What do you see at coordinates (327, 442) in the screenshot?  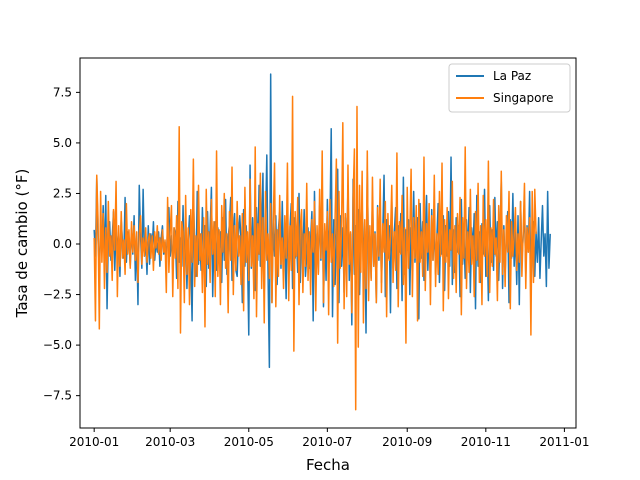 I see `x-tick-label: 2010-07` at bounding box center [327, 442].